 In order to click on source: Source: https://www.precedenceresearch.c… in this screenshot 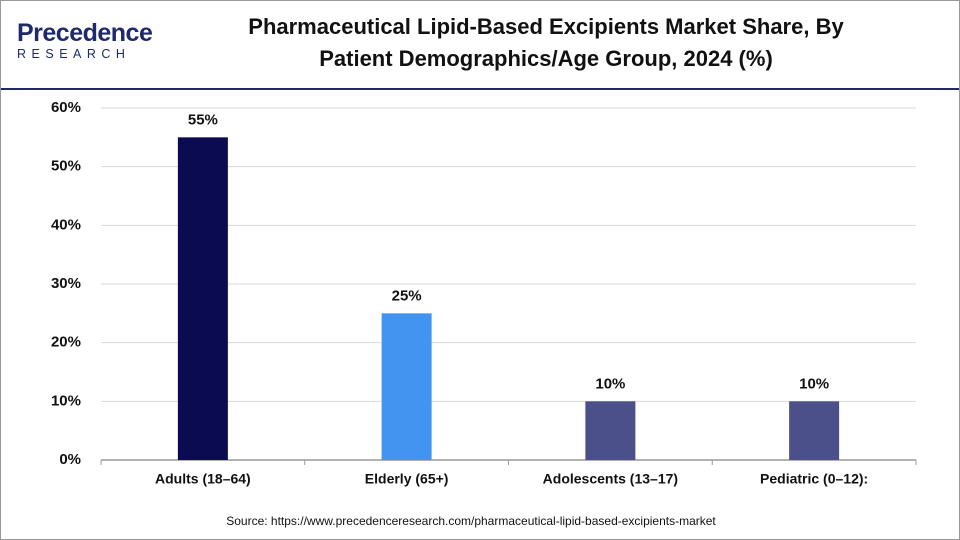, I will do `click(471, 521)`.